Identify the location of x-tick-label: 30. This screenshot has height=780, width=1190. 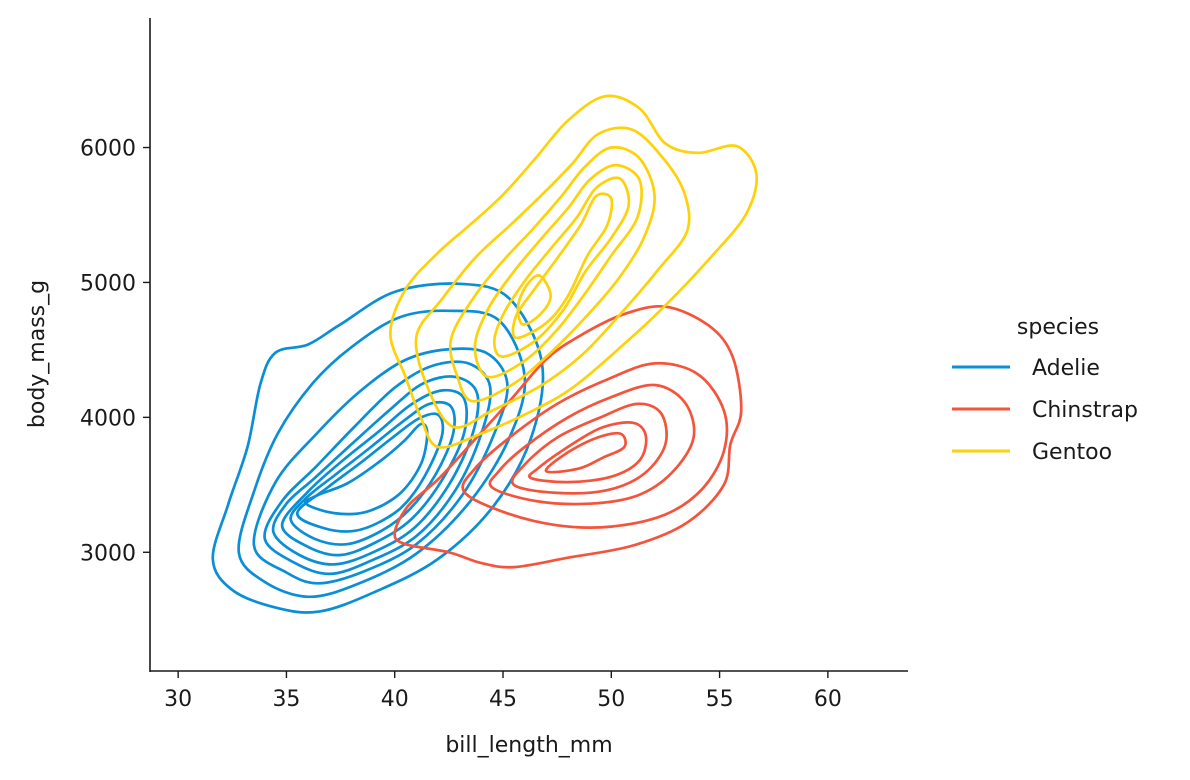
(178, 699).